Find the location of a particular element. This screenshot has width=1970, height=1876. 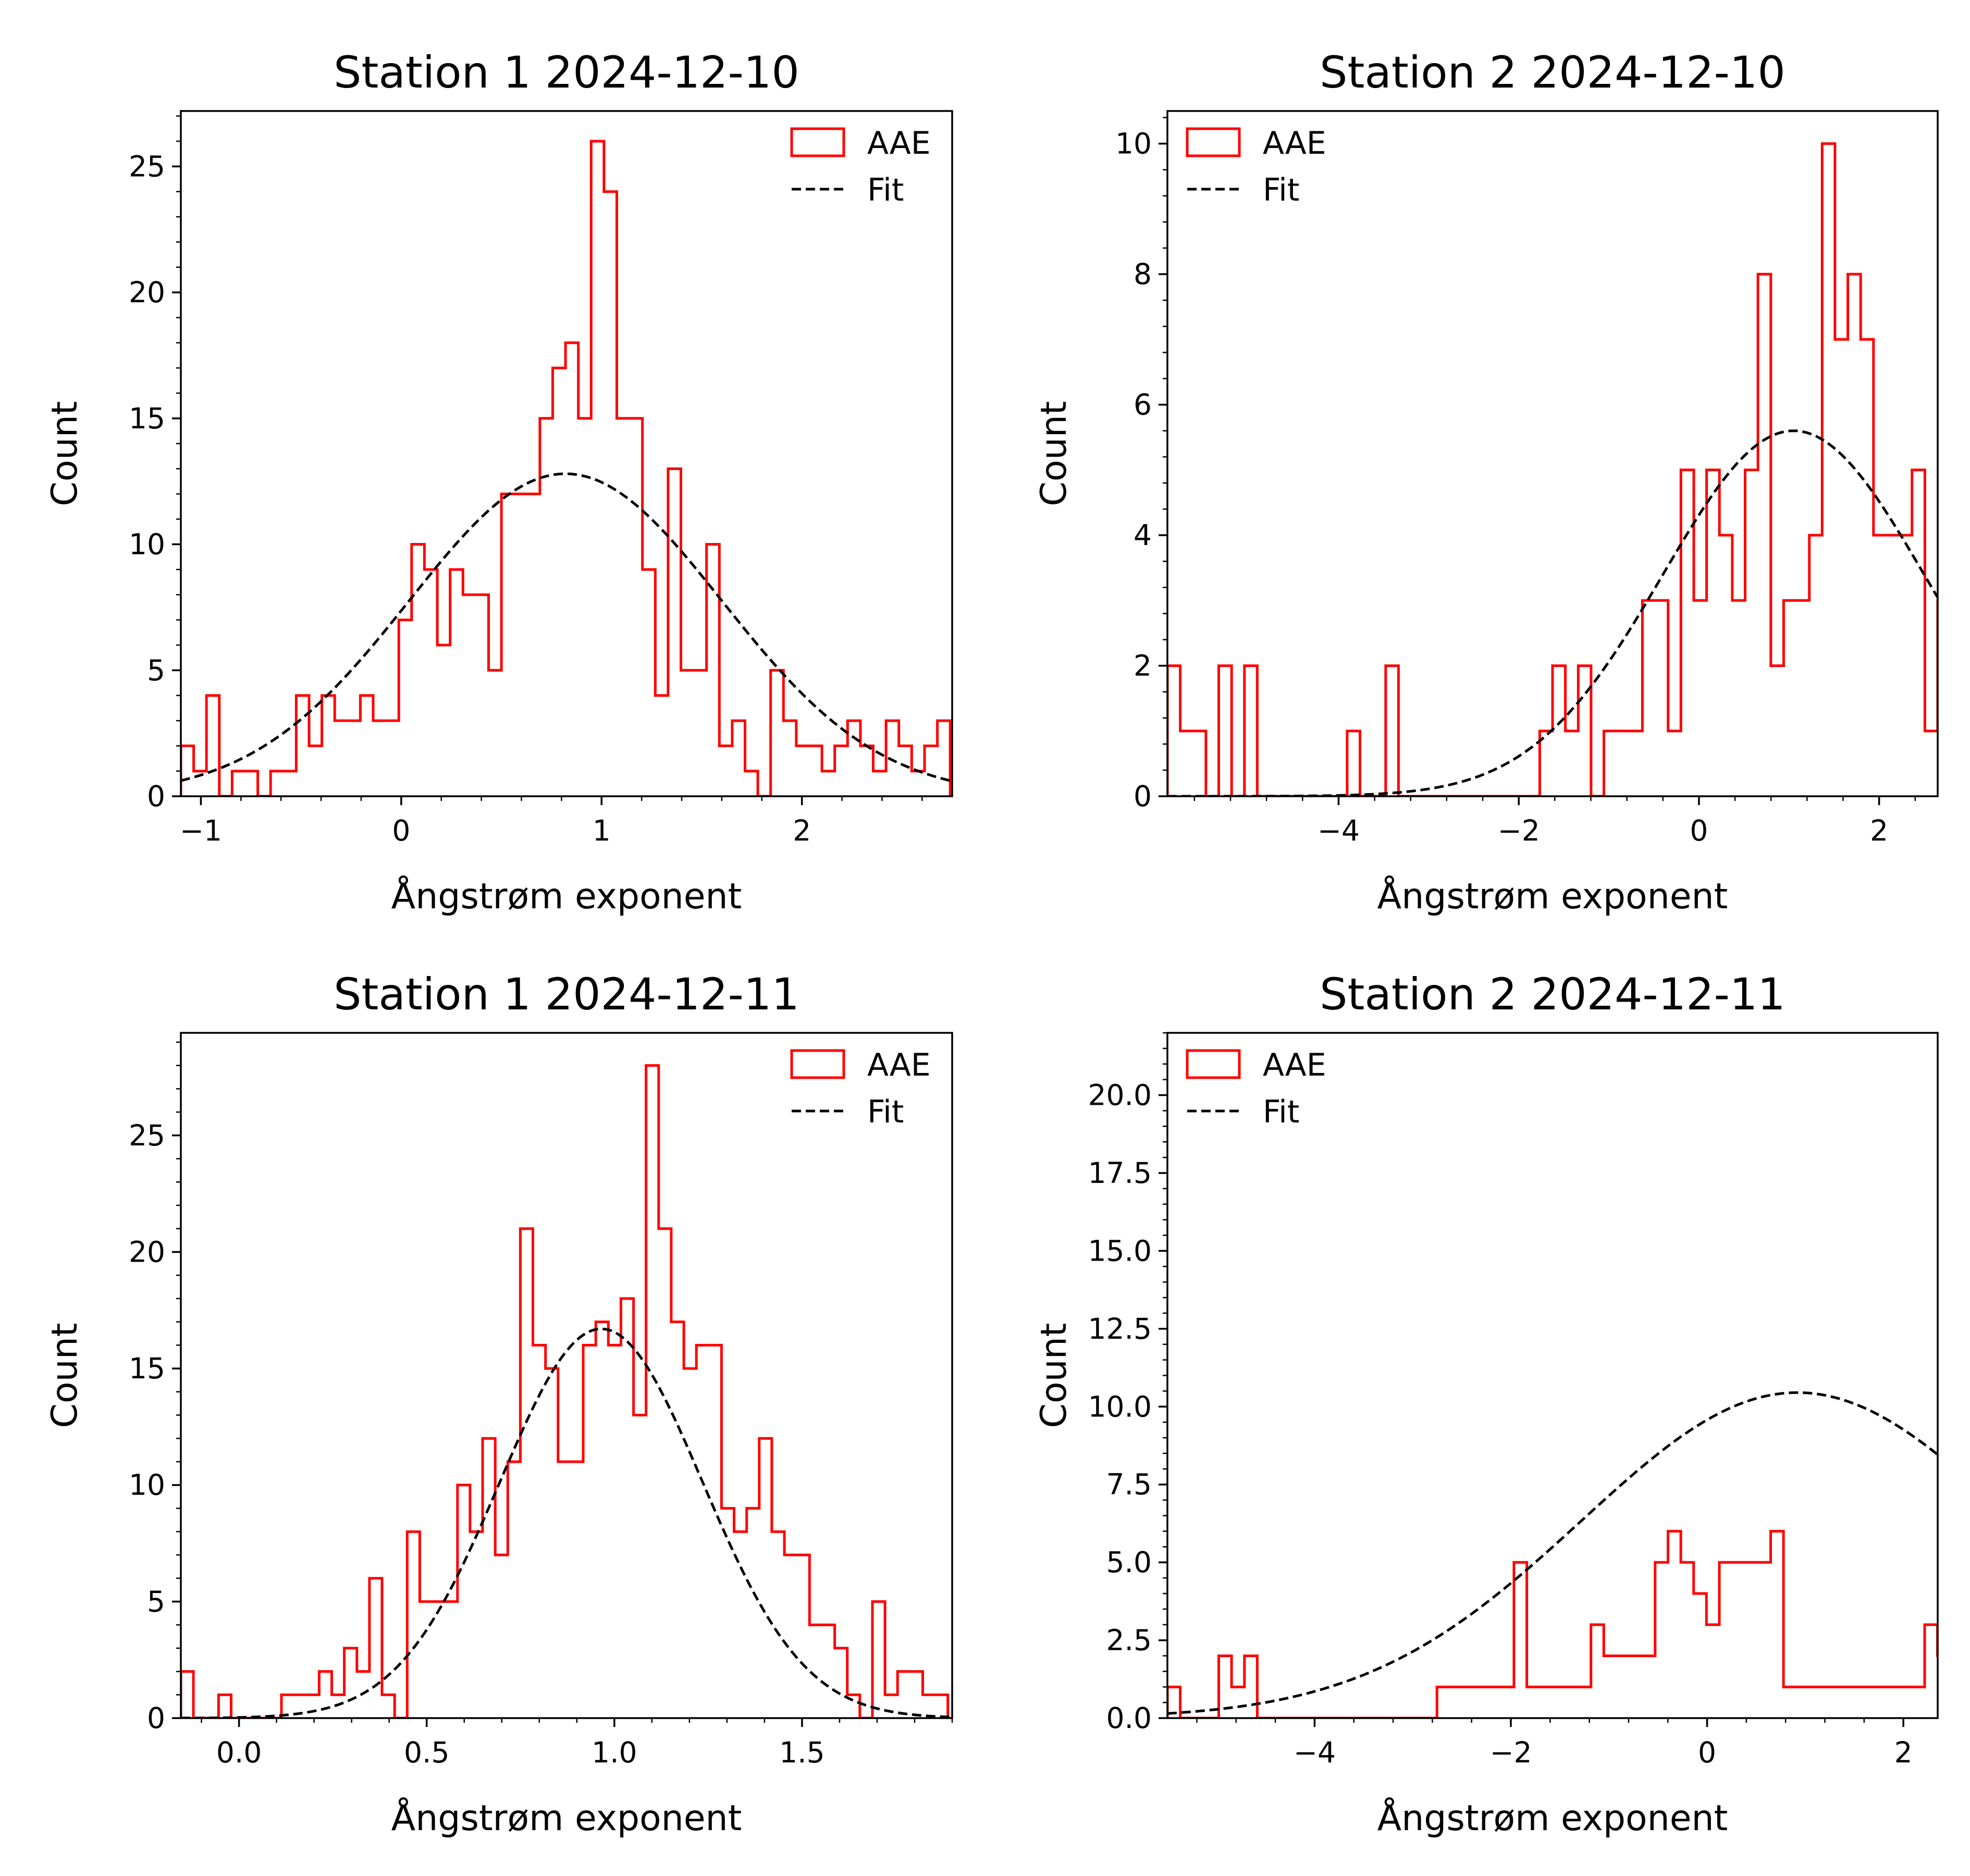

y-tick-label: 2 is located at coordinates (1143, 666).